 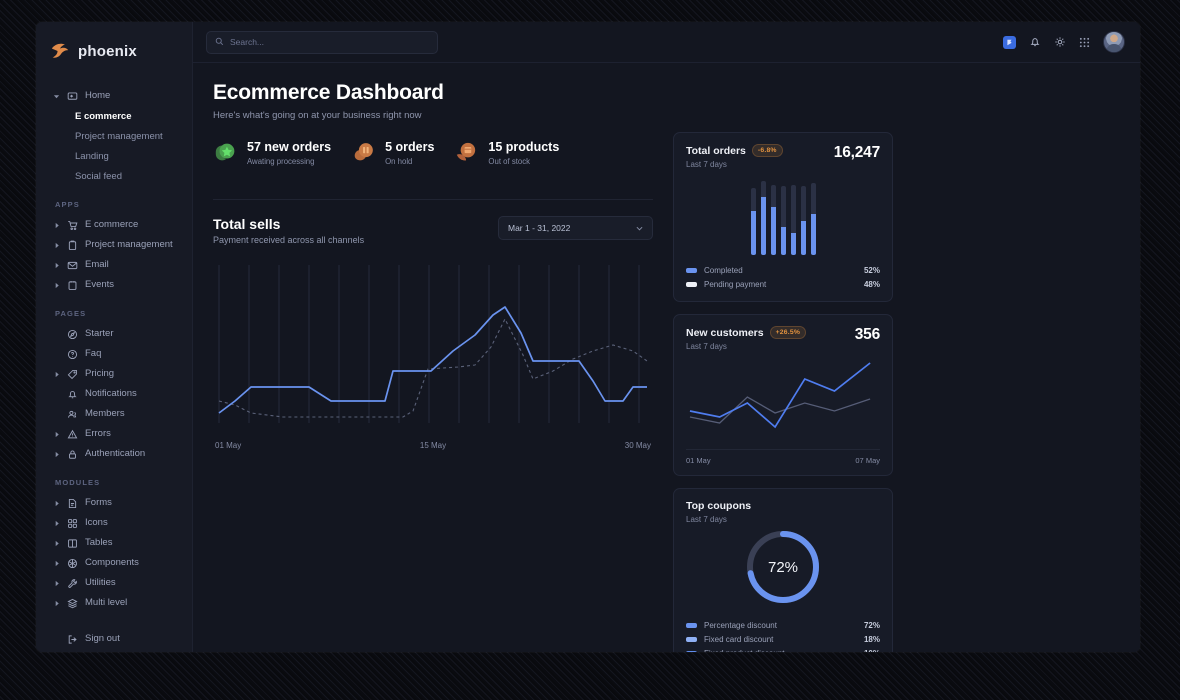 What do you see at coordinates (114, 47) in the screenshot?
I see `brand: phoenix` at bounding box center [114, 47].